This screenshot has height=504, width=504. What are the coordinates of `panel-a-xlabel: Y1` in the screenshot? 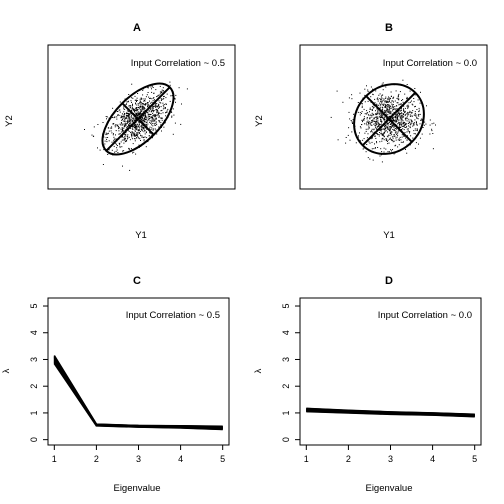 It's located at (141, 235).